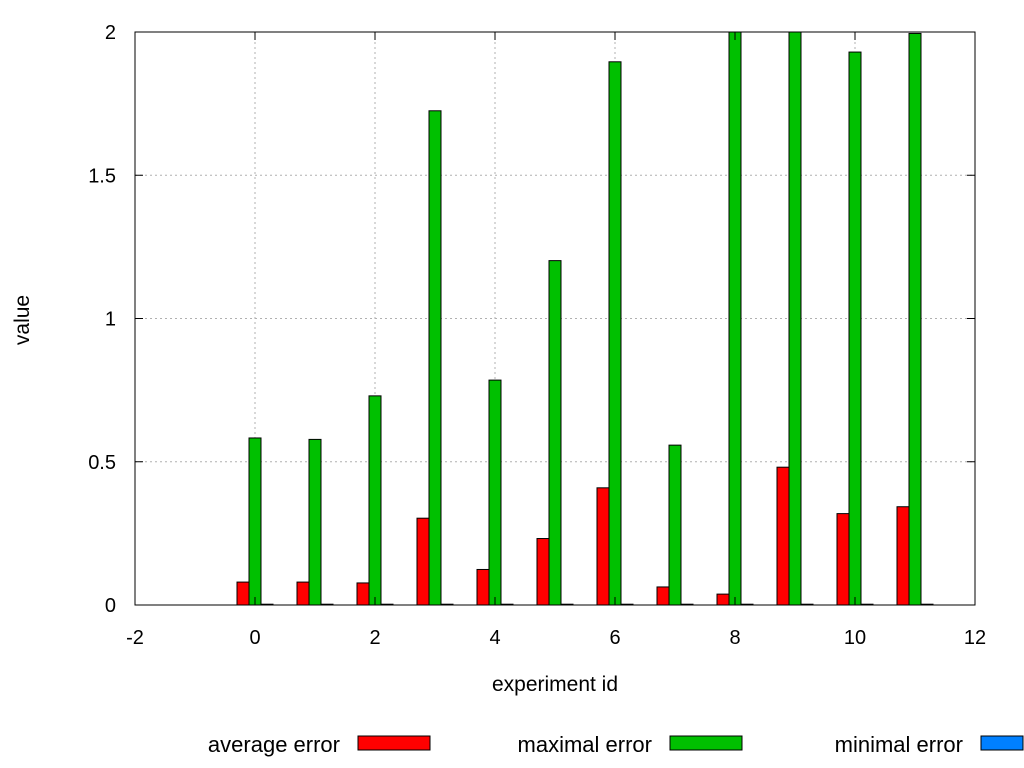 The height and width of the screenshot is (768, 1024). What do you see at coordinates (855, 638) in the screenshot?
I see `x-tick-label: 10` at bounding box center [855, 638].